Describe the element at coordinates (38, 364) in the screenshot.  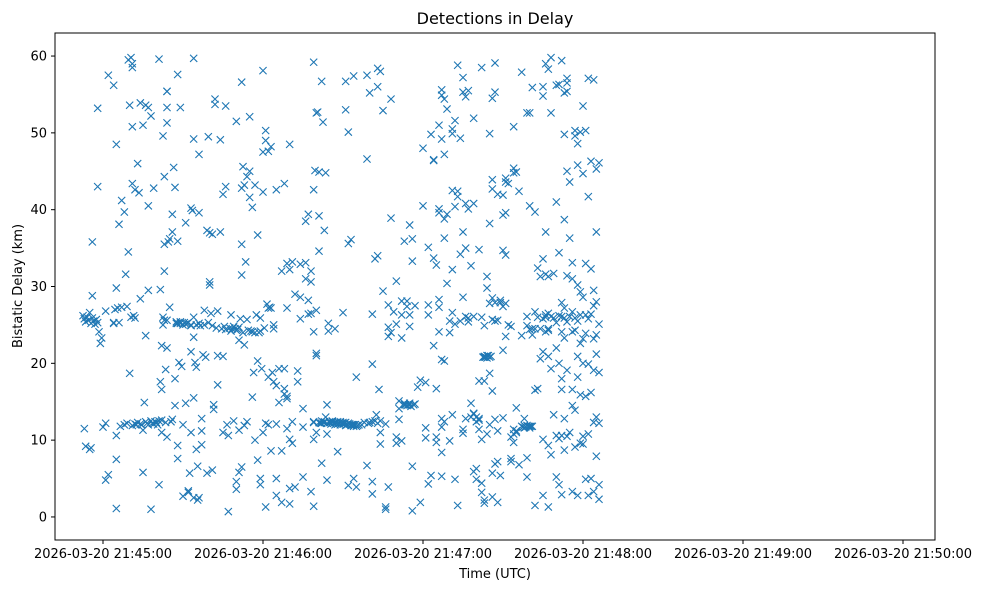
I see `y-tick-label: 20` at that location.